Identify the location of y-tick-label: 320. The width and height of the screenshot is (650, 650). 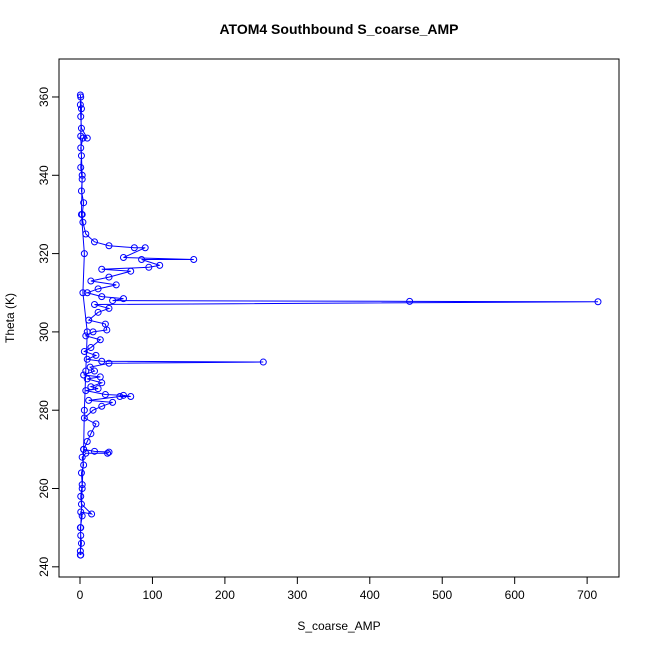
(44, 253).